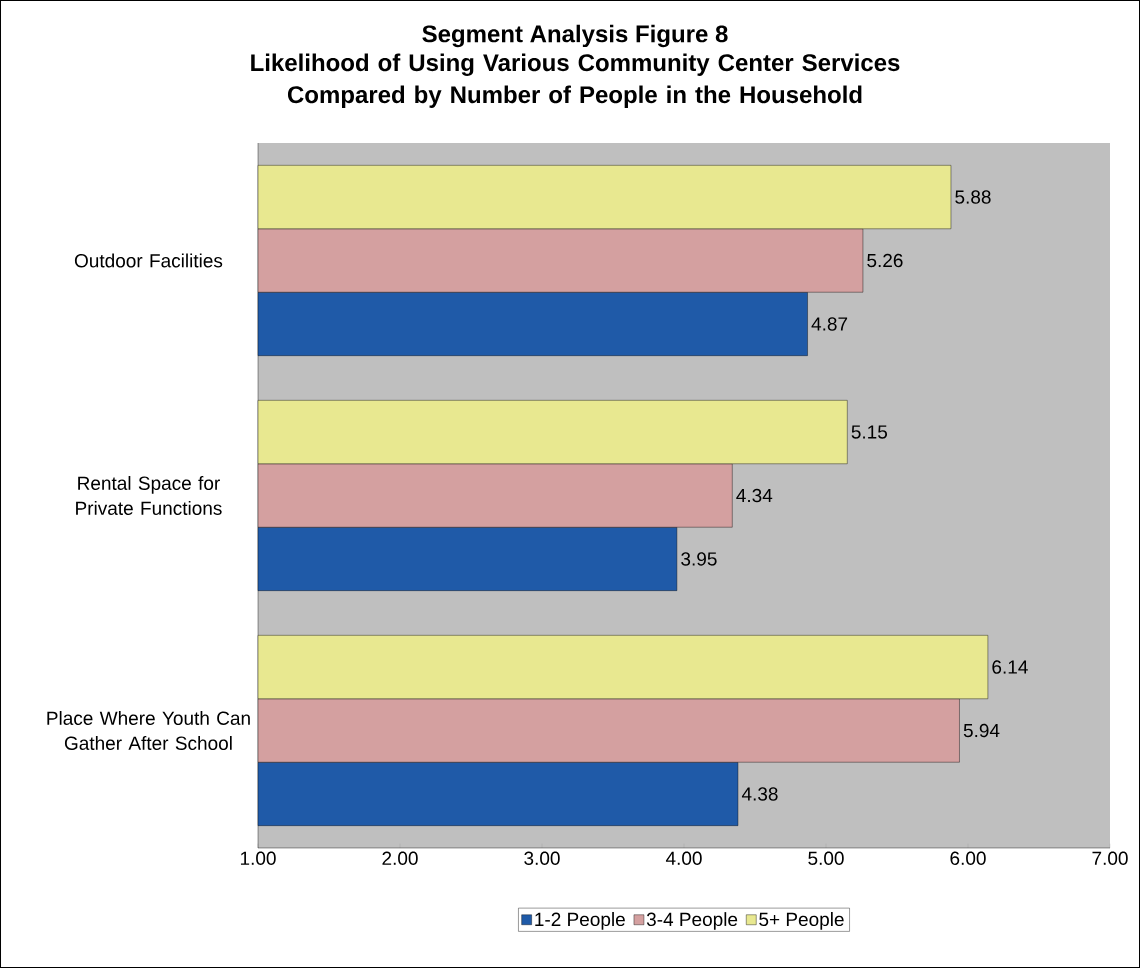  I want to click on x-tick-label: 1.00, so click(258, 858).